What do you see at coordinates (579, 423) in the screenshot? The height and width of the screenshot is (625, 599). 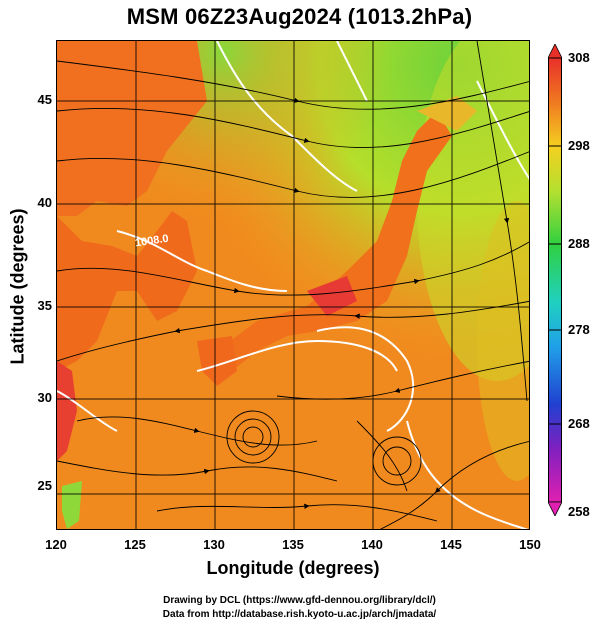 I see `colorbar-tick-label: 268` at bounding box center [579, 423].